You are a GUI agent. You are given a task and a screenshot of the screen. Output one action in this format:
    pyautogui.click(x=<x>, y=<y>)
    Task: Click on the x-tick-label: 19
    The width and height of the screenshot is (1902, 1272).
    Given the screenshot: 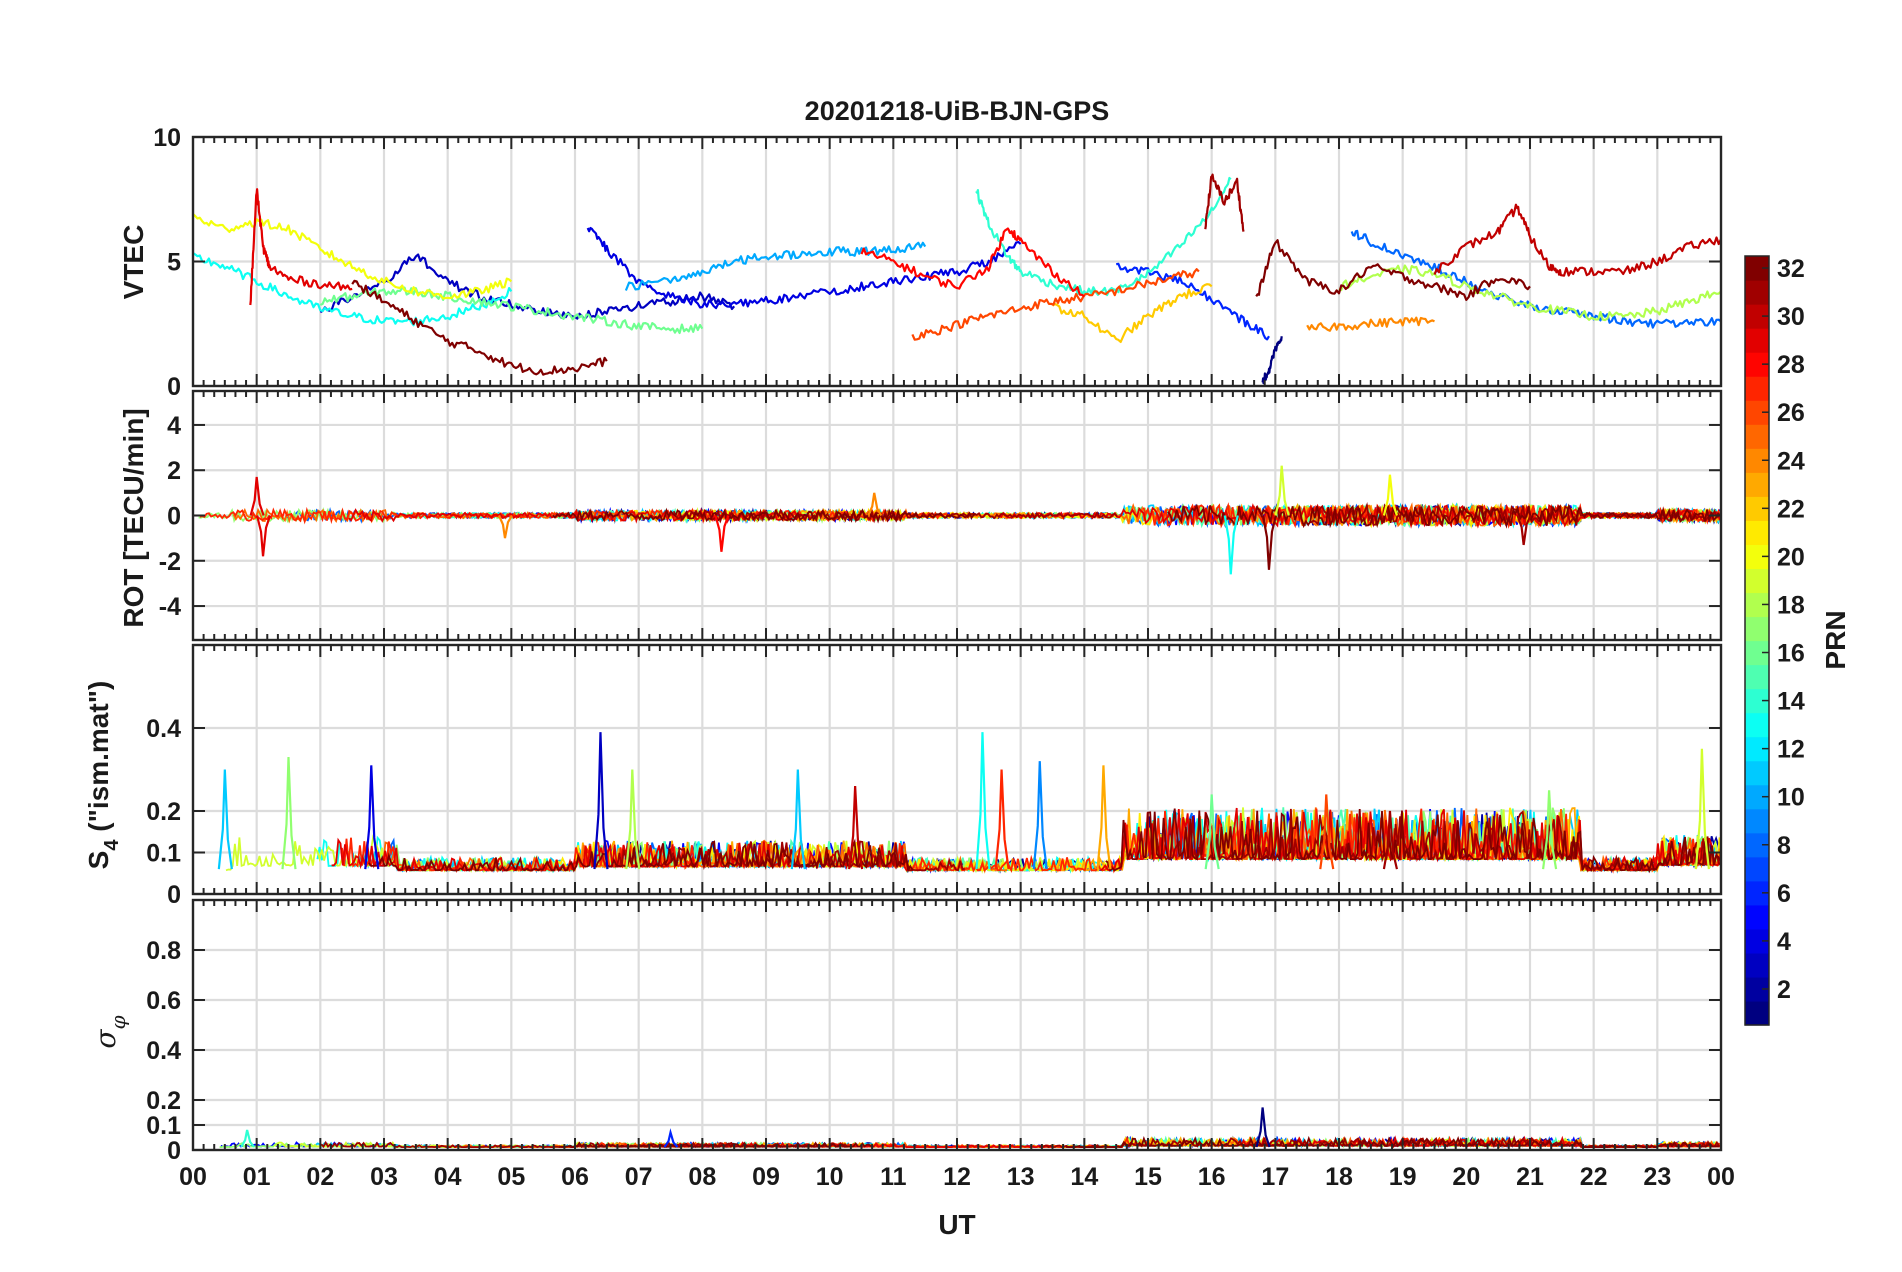 What is the action you would take?
    pyautogui.click(x=1403, y=1177)
    